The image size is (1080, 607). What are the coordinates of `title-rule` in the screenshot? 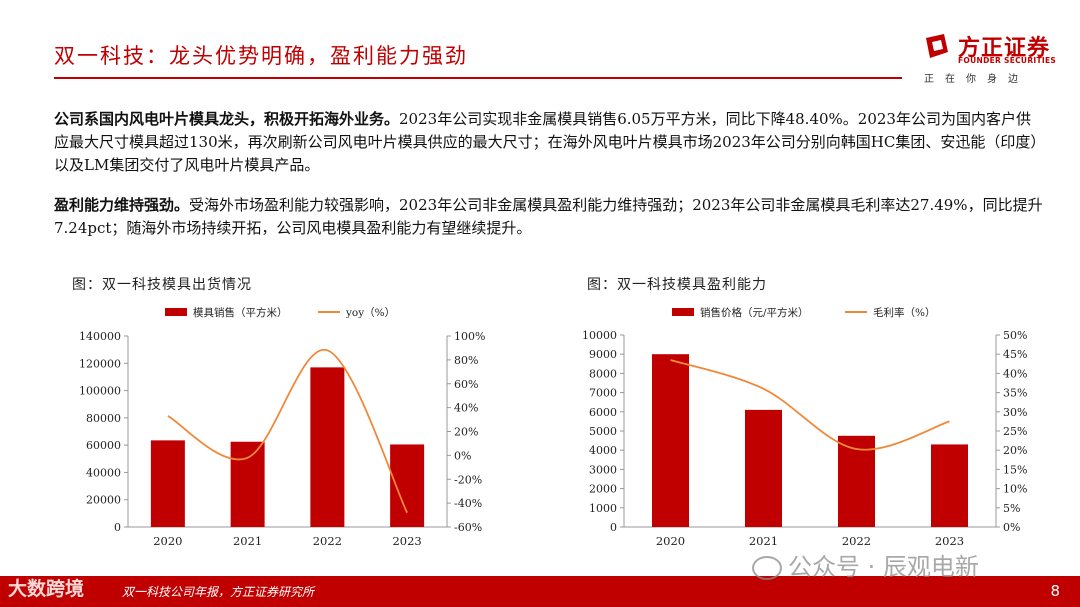 It's located at (478, 78).